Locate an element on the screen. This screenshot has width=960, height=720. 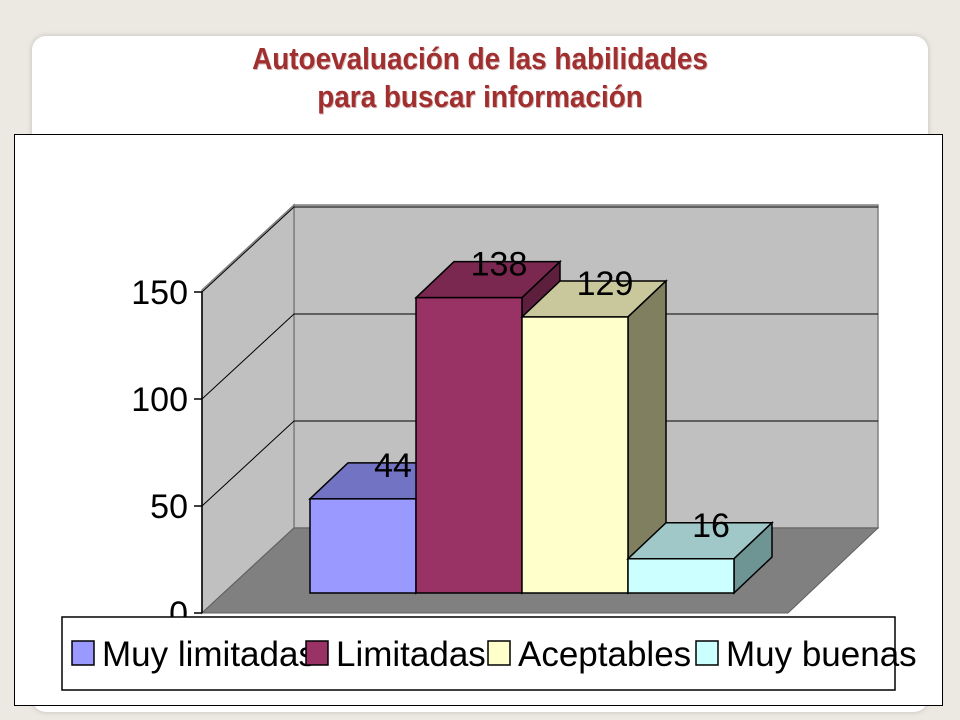
title-line-1: Autoevaluación de las habilidades is located at coordinates (480, 58).